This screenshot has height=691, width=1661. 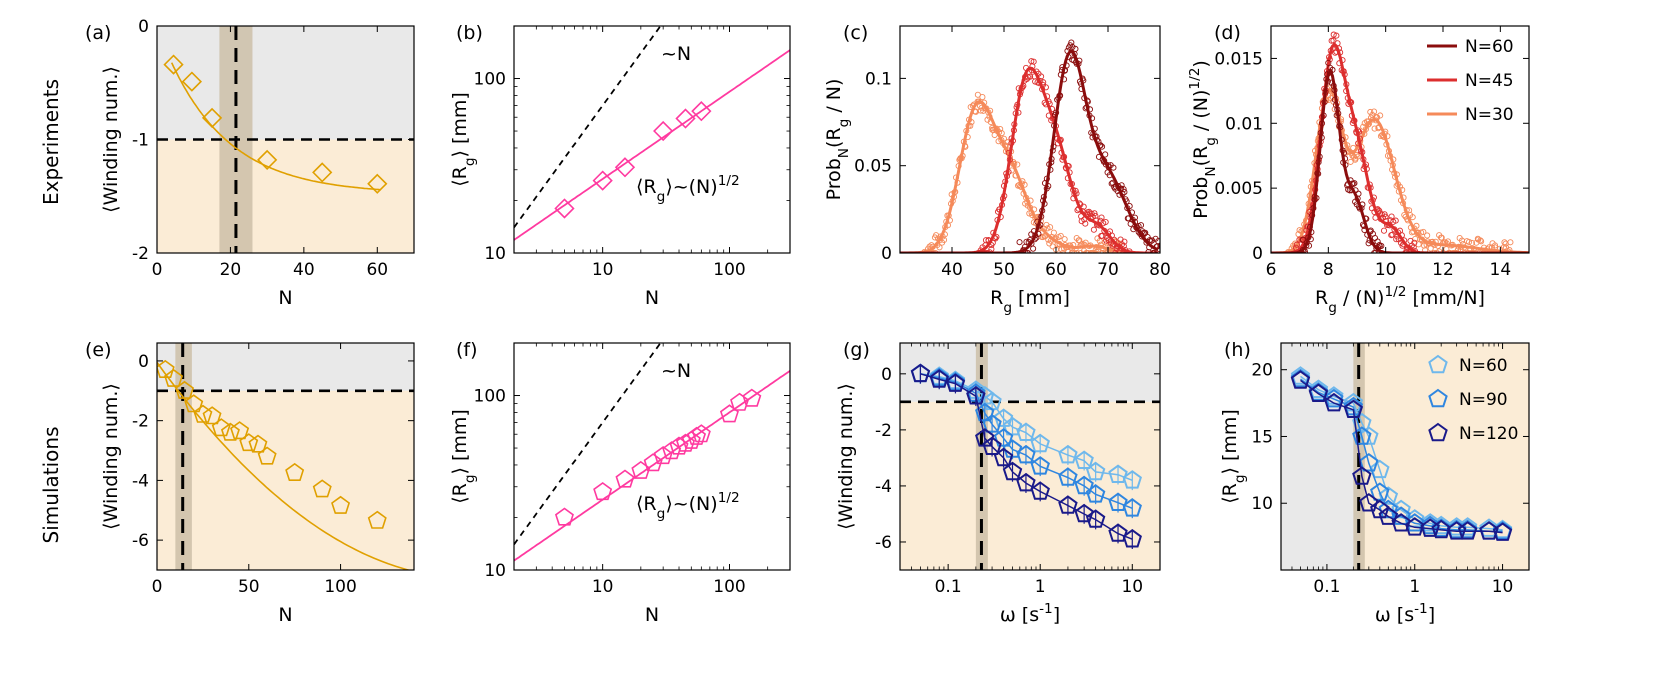 I want to click on y-tick-label: 0, so click(x=886, y=375).